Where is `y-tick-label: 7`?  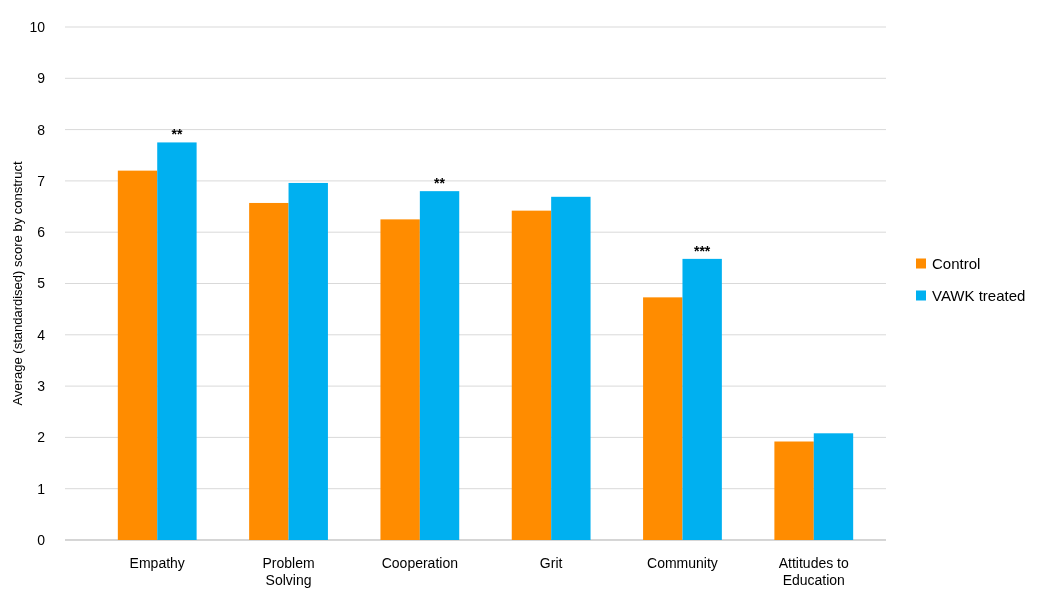
y-tick-label: 7 is located at coordinates (41, 180).